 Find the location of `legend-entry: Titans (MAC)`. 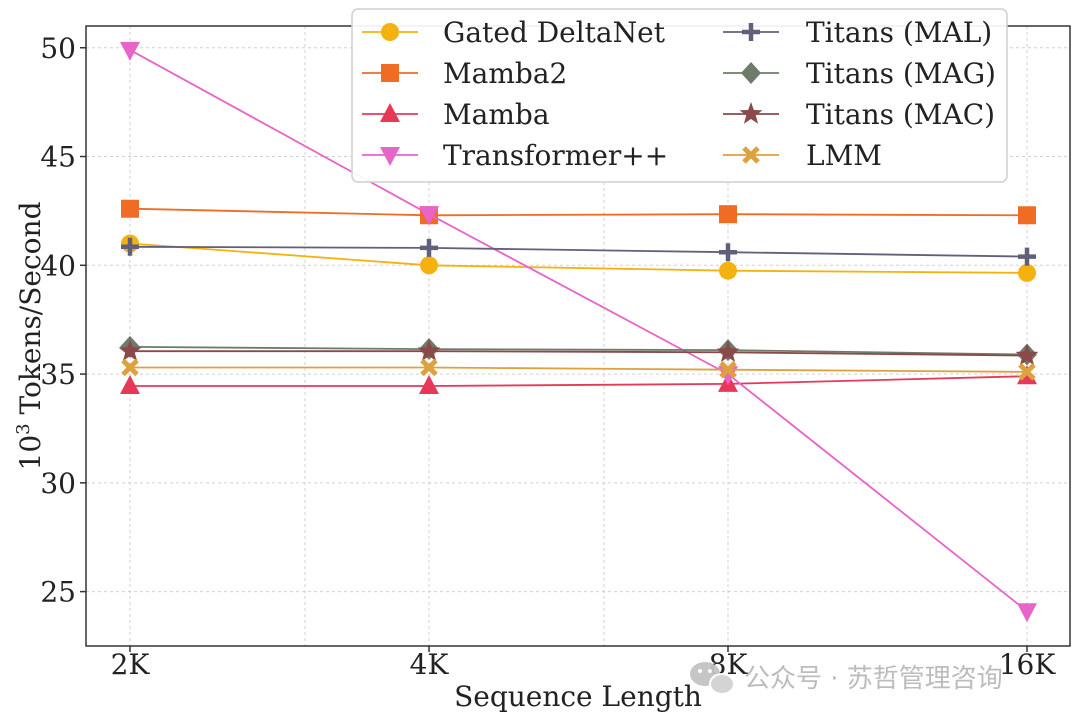

legend-entry: Titans (MAC) is located at coordinates (859, 114).